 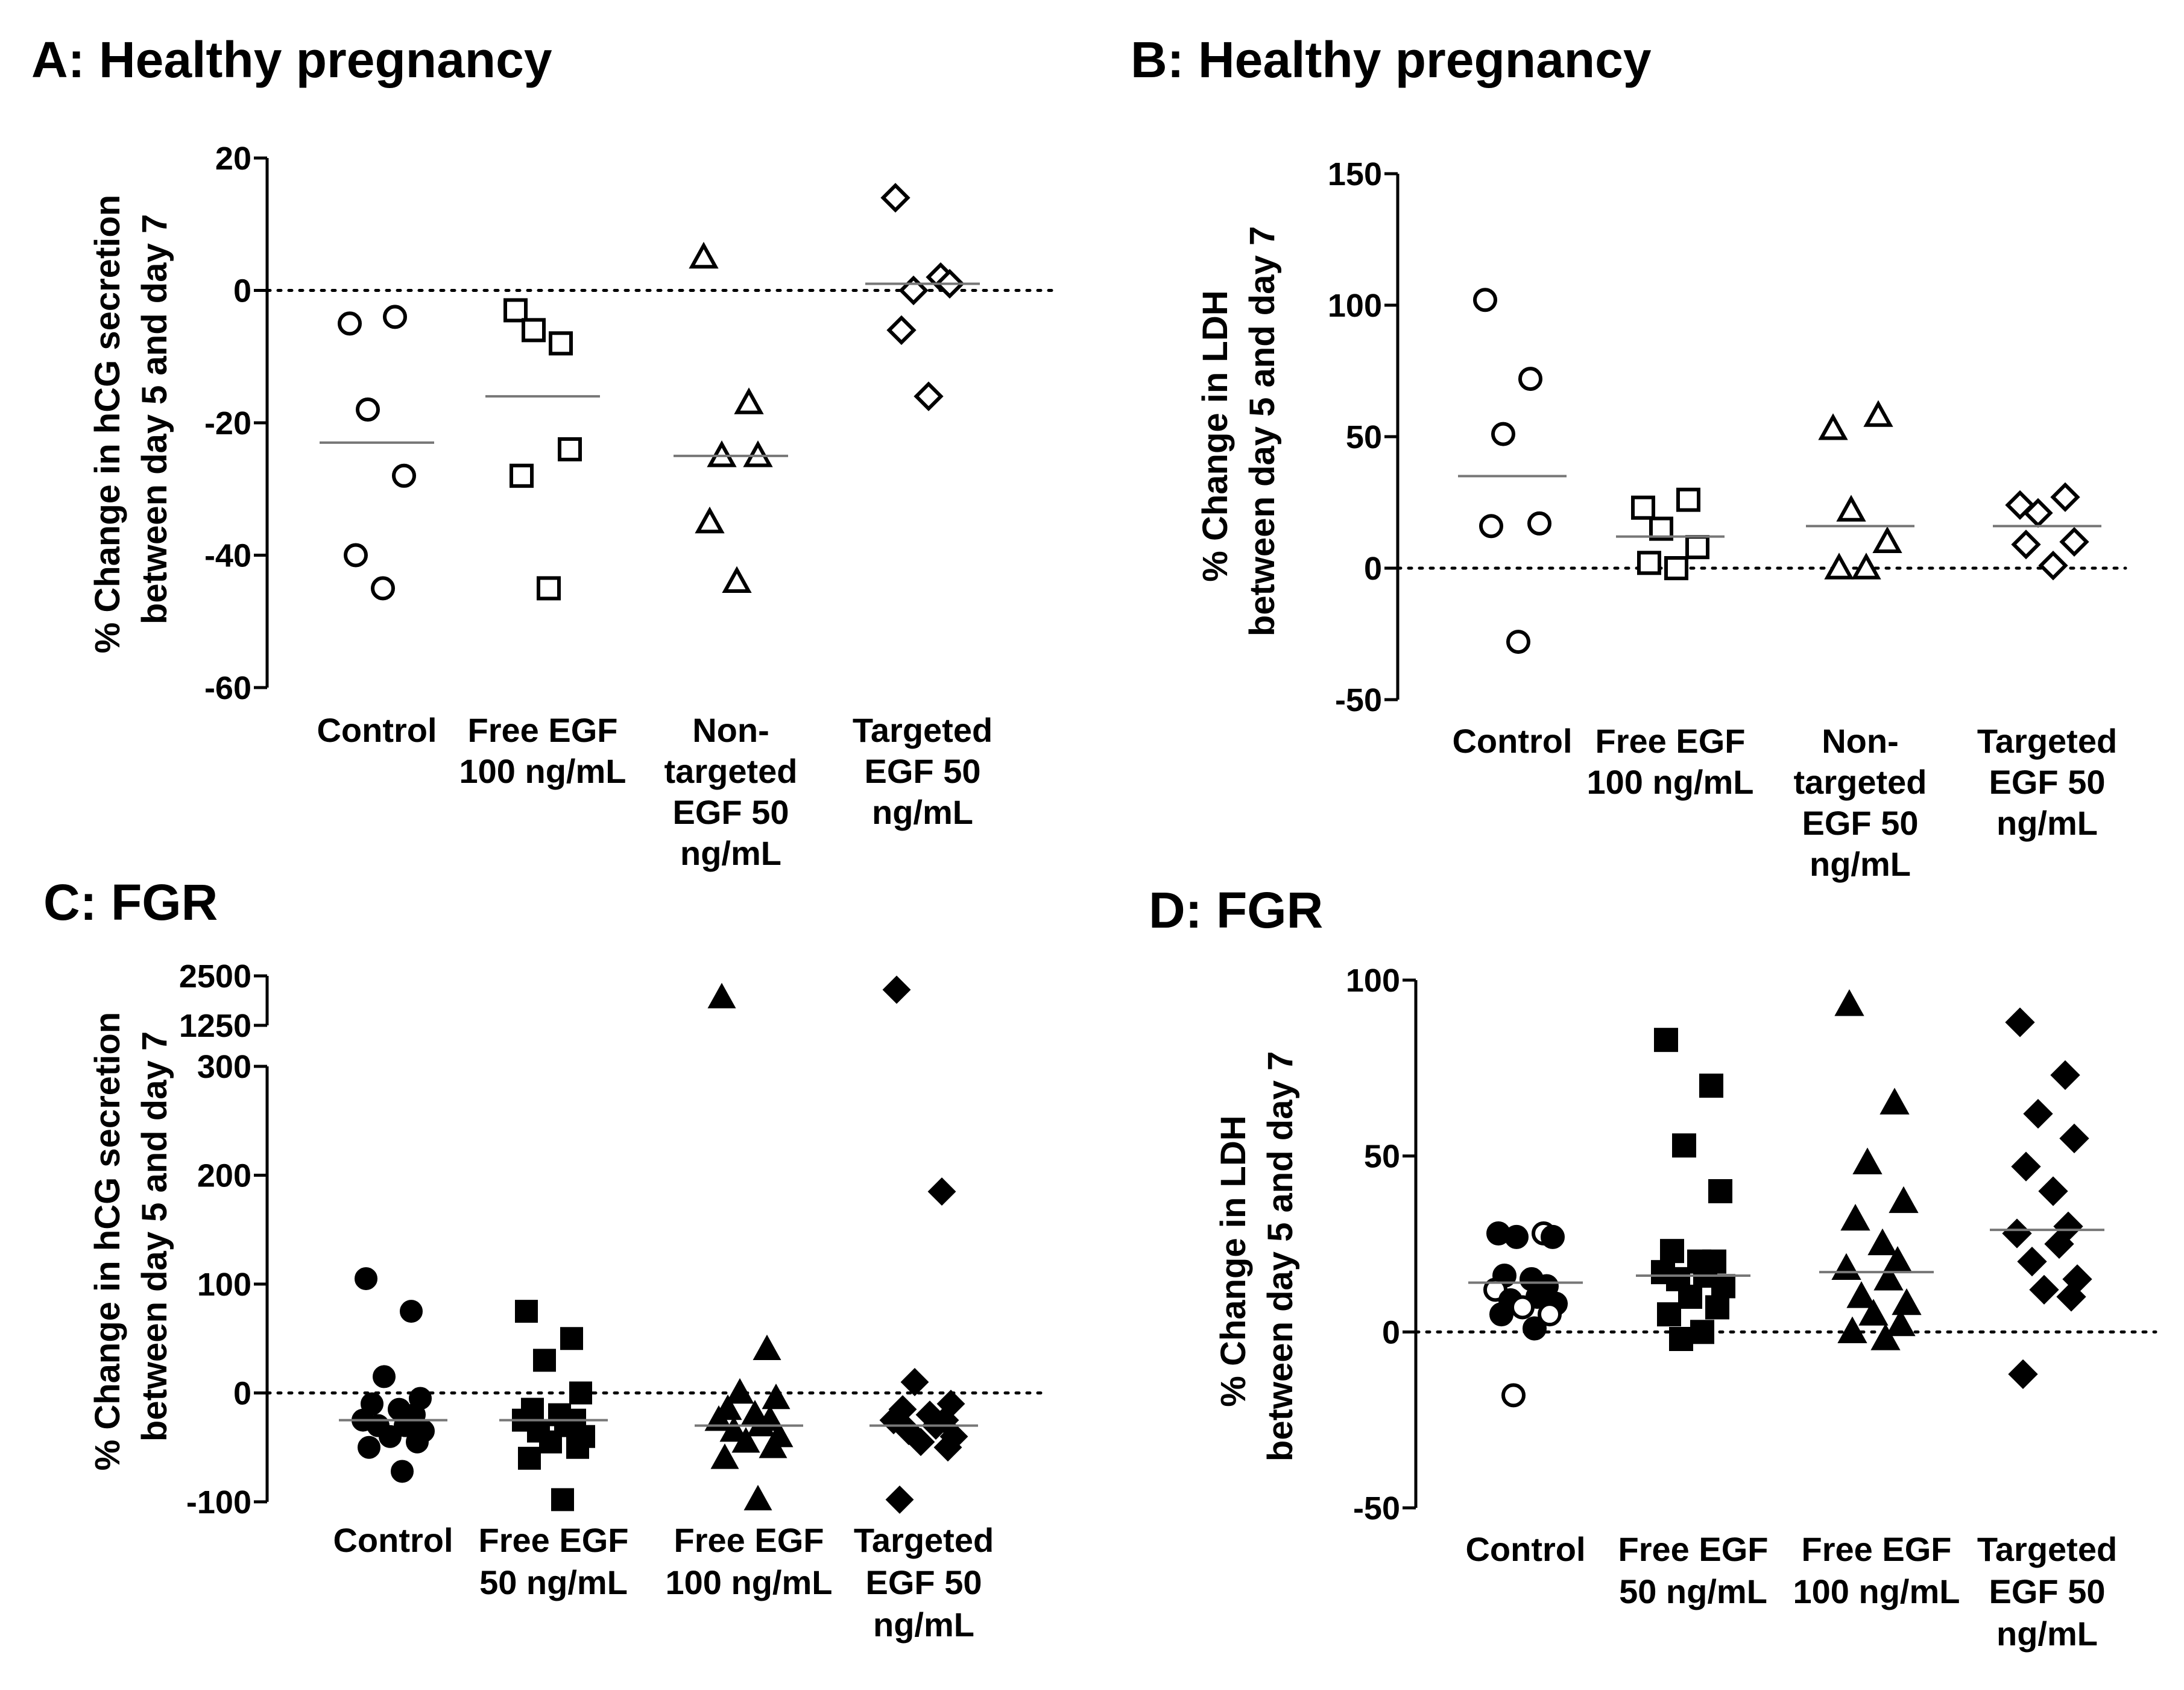 I want to click on panel-d-category-label-line: Free EGF, so click(x=1877, y=1549).